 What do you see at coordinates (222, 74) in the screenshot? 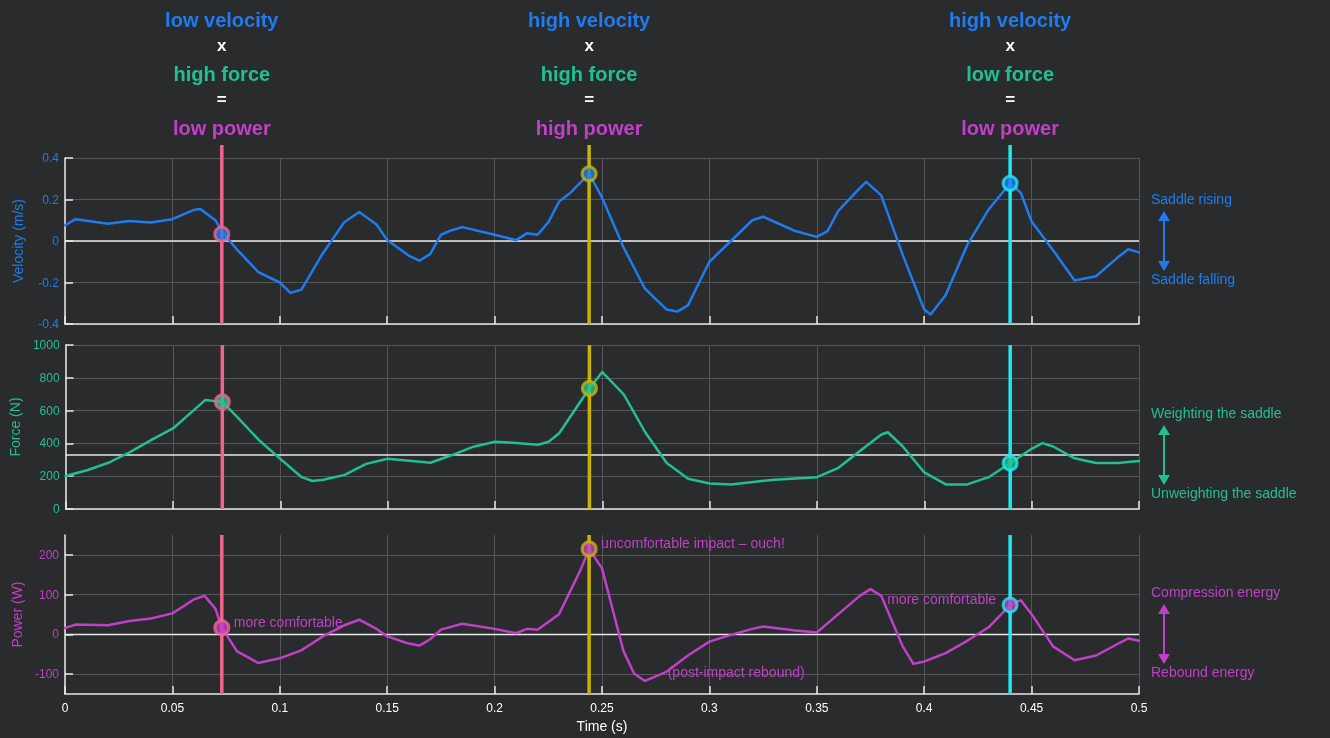
I see `ref-line-label: low velocity x high force = low power` at bounding box center [222, 74].